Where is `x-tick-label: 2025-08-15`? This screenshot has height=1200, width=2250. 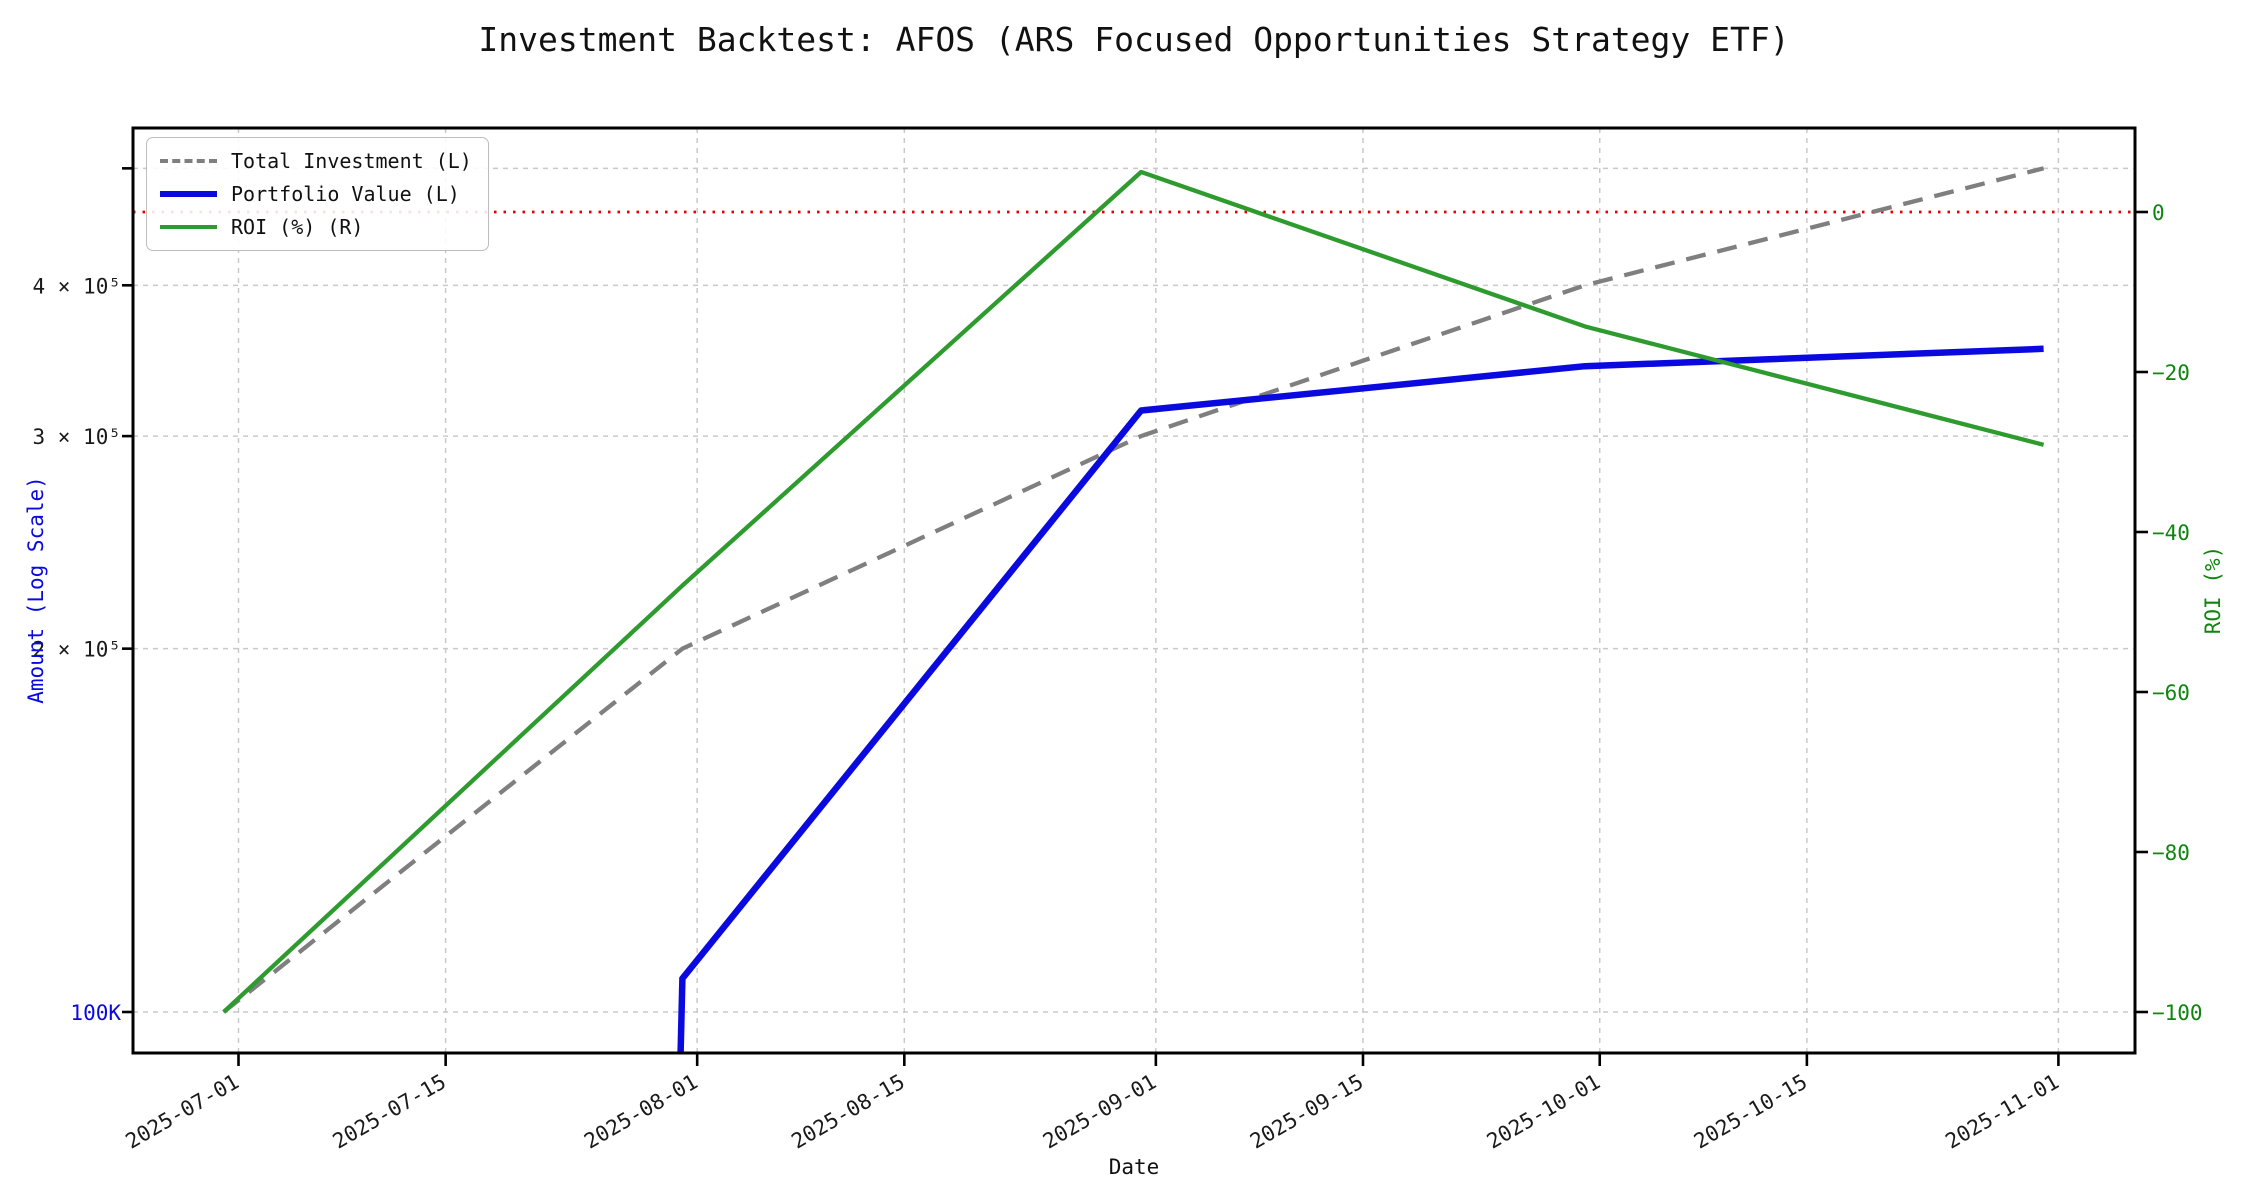 x-tick-label: 2025-08-15 is located at coordinates (847, 1112).